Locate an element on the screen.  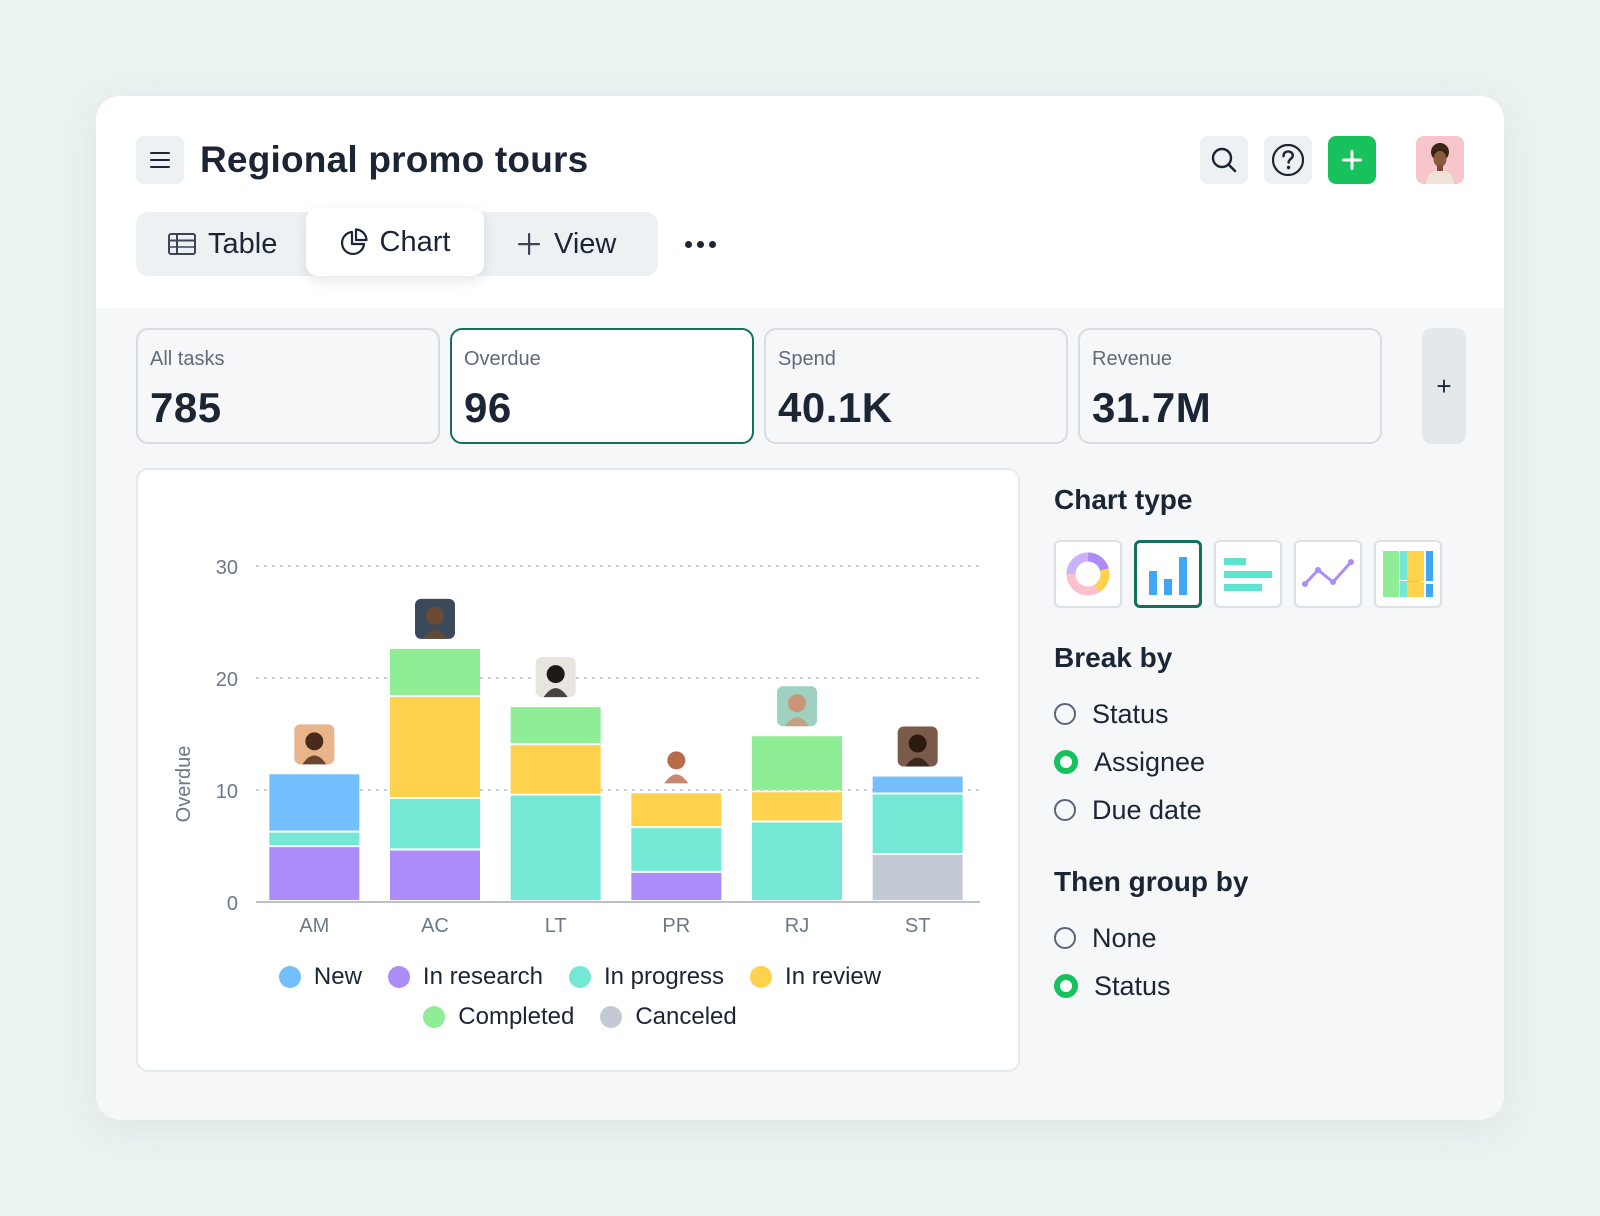
chart-type-line is located at coordinates (1328, 574).